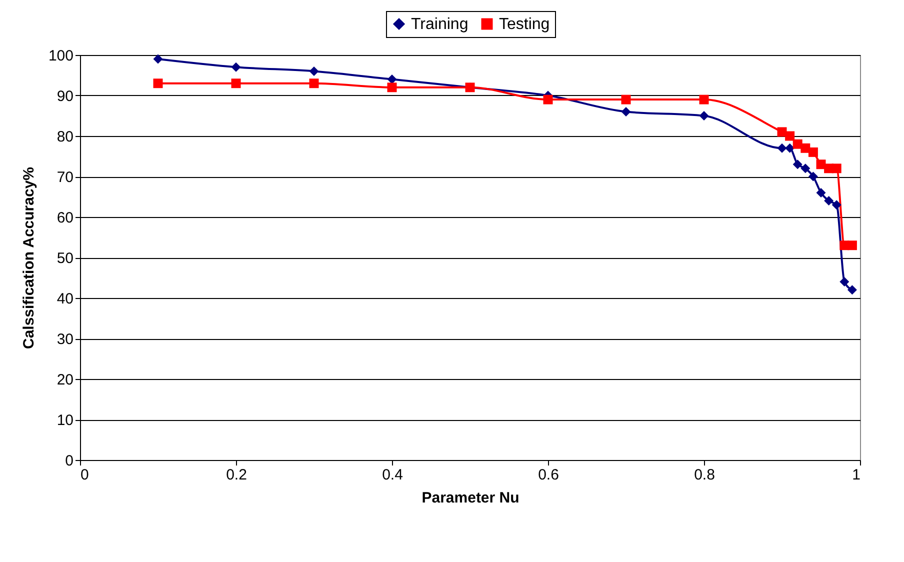 This screenshot has width=904, height=562. Describe the element at coordinates (704, 475) in the screenshot. I see `x-tick-label: 0.8` at that location.